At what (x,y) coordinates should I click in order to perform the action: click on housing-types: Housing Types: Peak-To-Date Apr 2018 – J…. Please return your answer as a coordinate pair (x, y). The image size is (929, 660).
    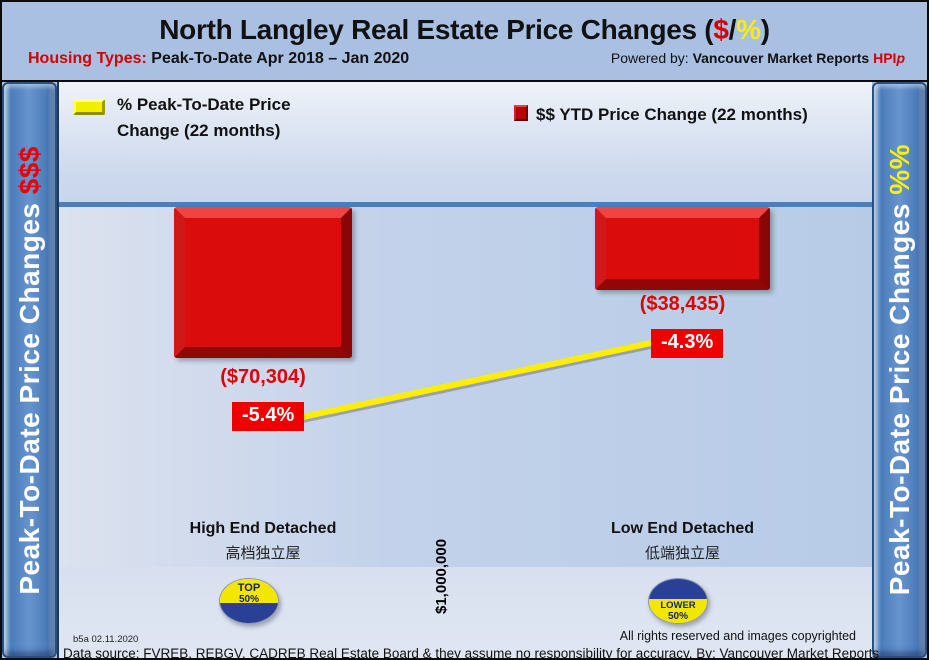
    Looking at the image, I should click on (218, 59).